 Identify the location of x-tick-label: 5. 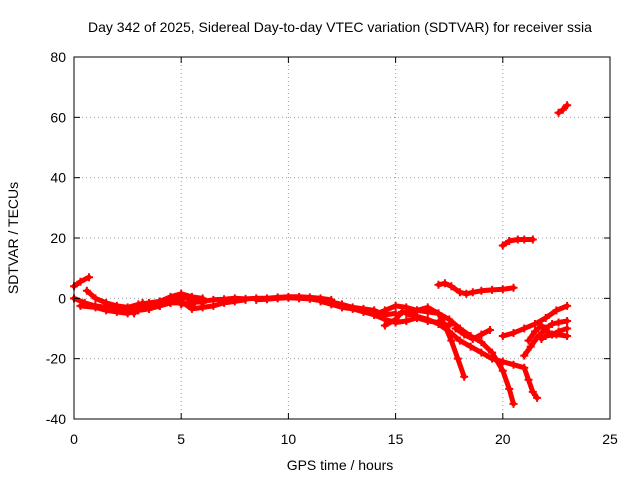
(181, 439).